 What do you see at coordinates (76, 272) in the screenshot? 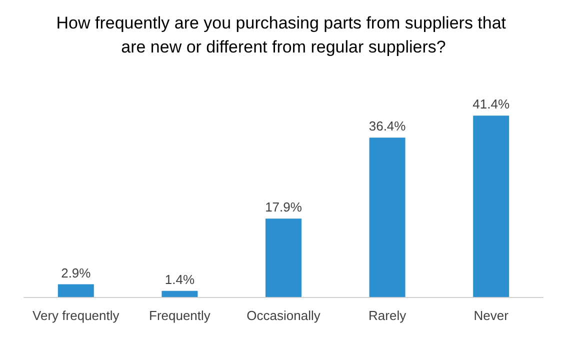
I see `data-label: 2.9%` at bounding box center [76, 272].